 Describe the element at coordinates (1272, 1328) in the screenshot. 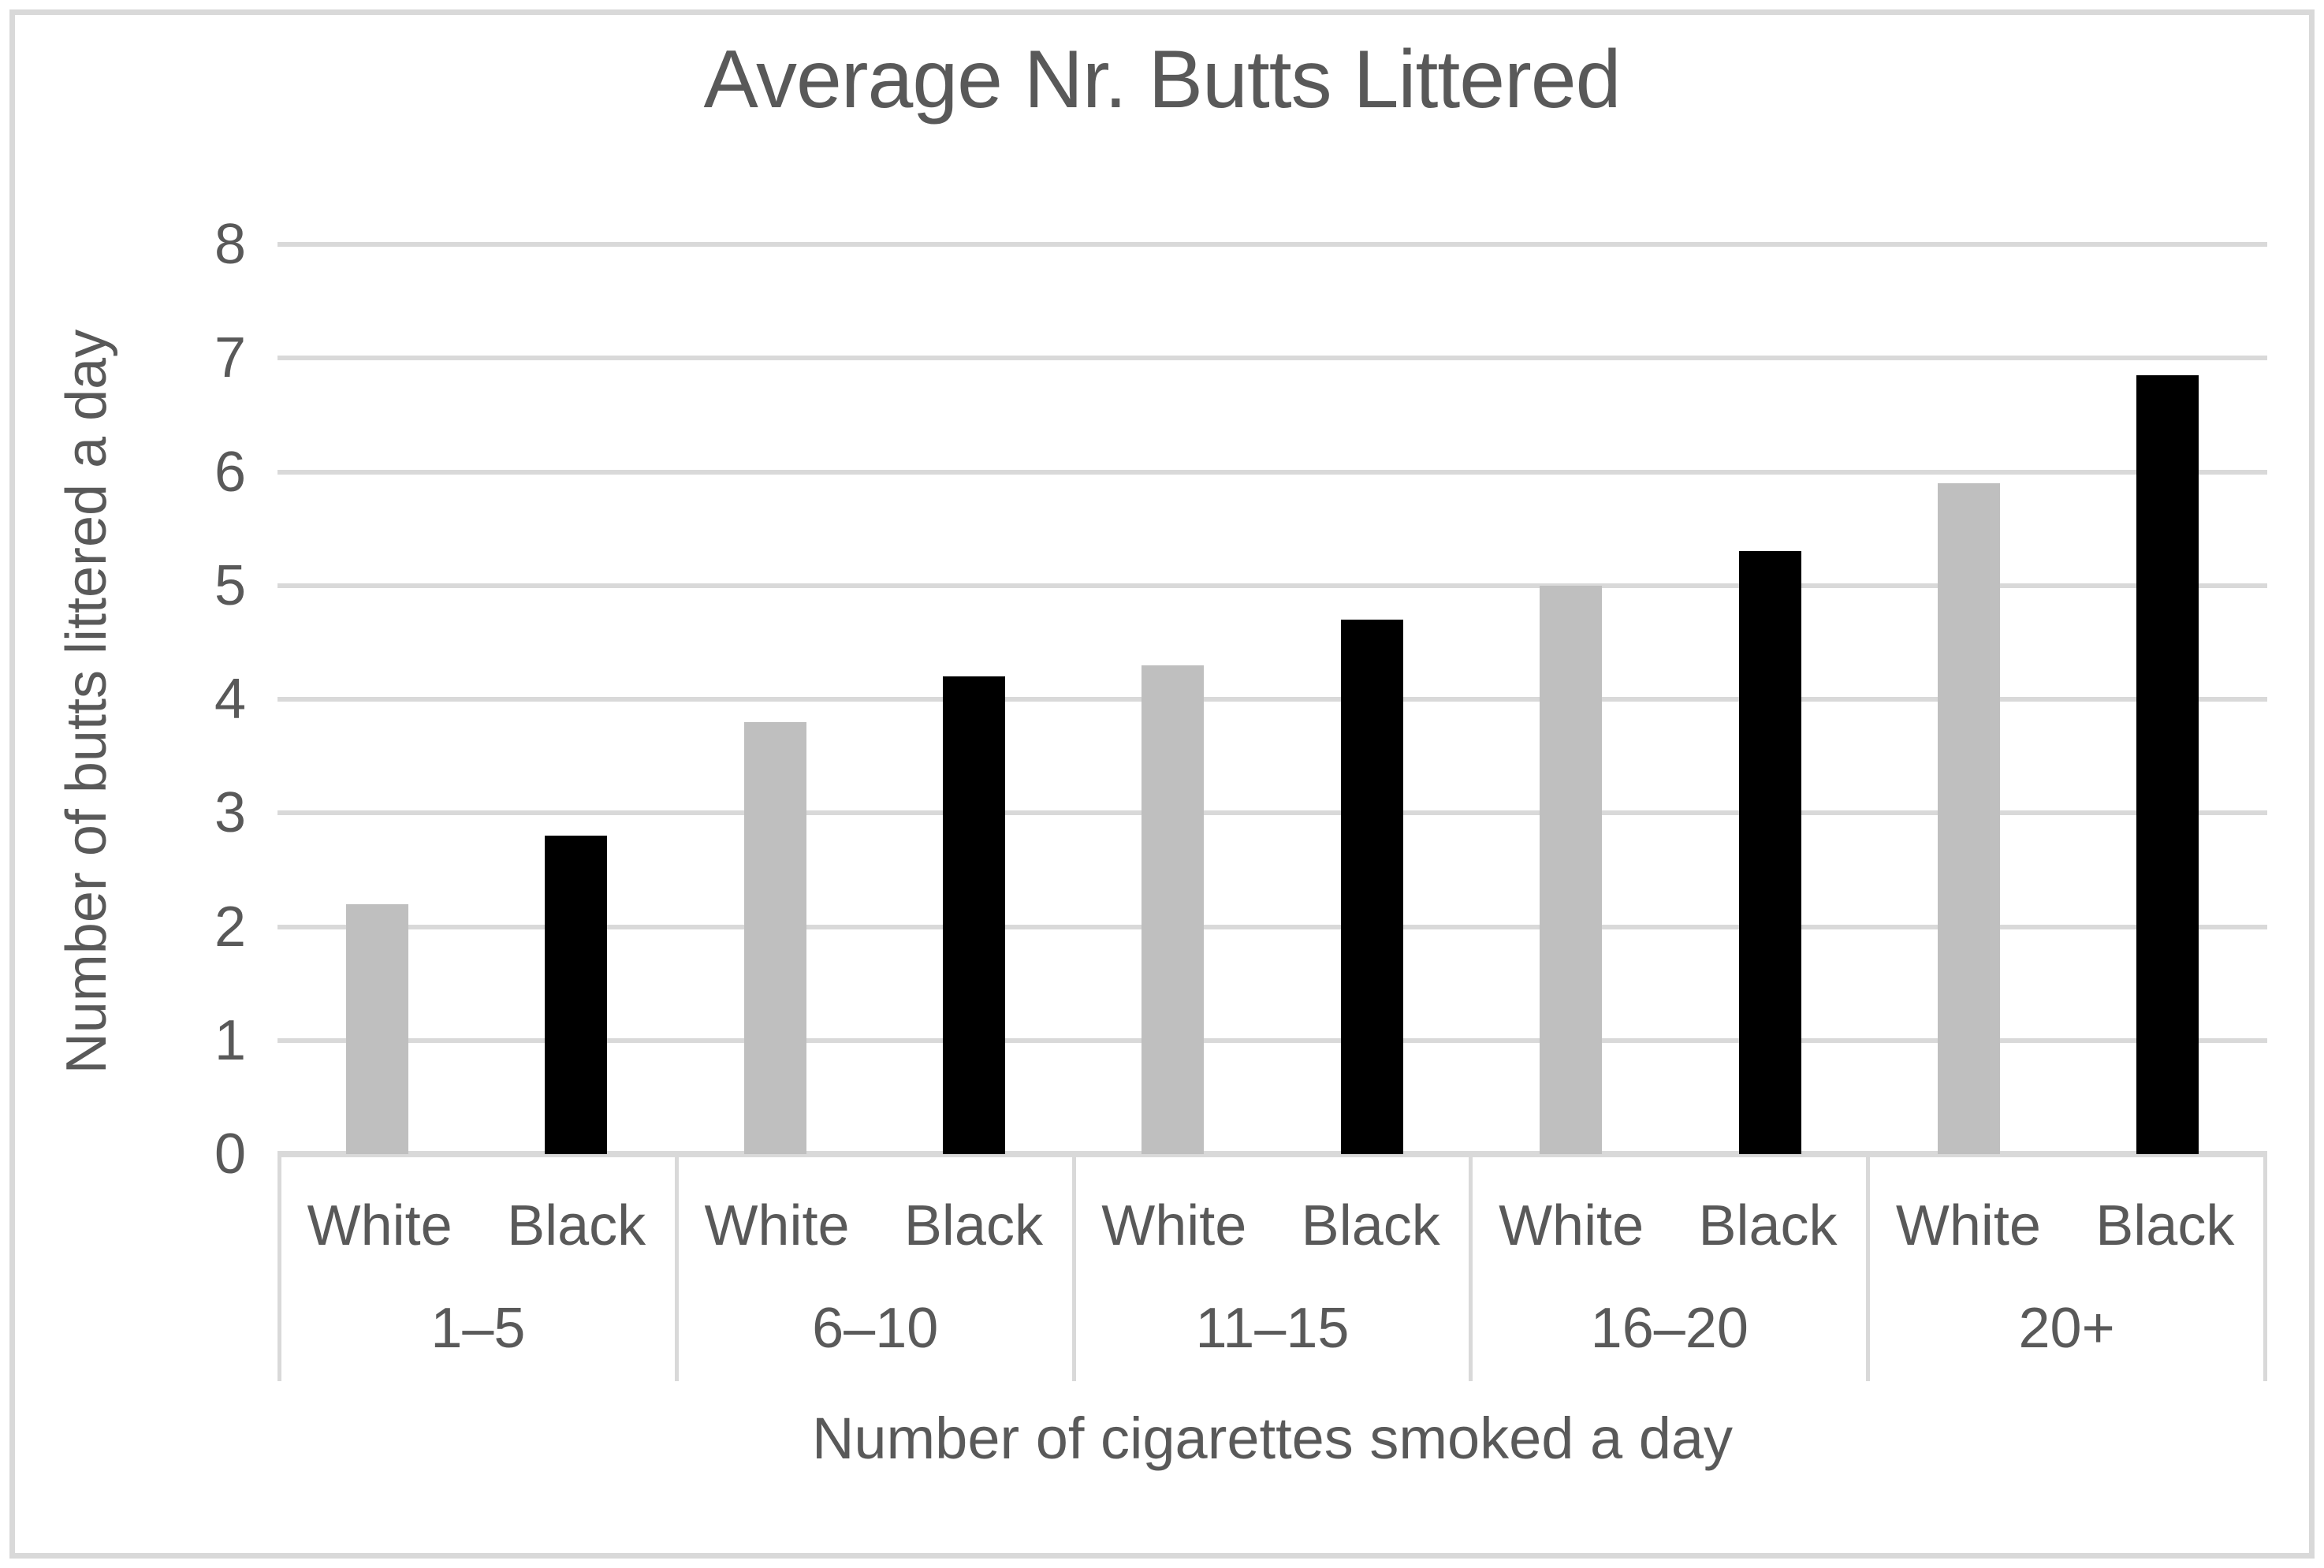

I see `group-label-11-15: 11–15` at that location.